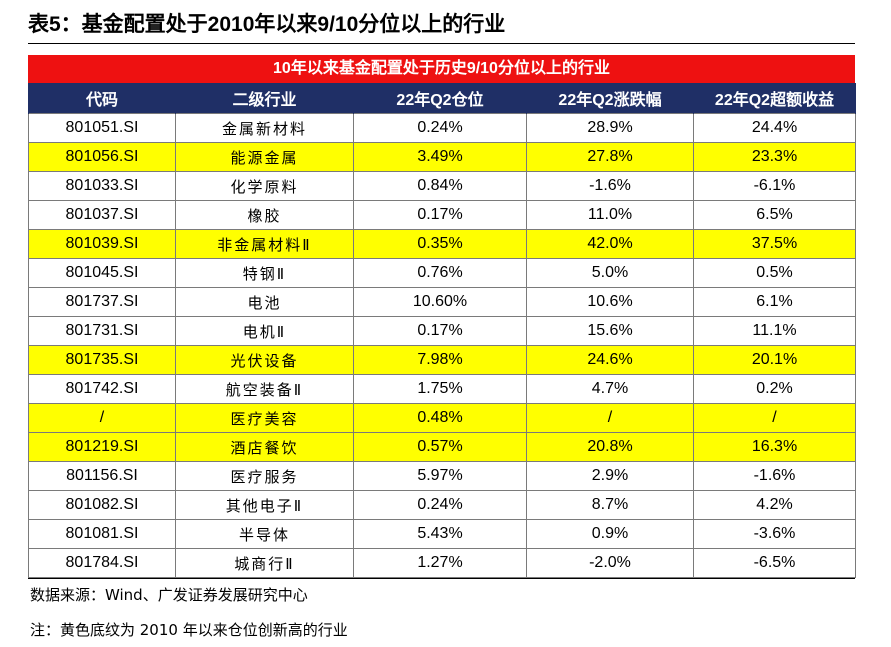  I want to click on table-row: 801219.SI 酒店餐饮 0.57% 20.8% 16.3%, so click(442, 447).